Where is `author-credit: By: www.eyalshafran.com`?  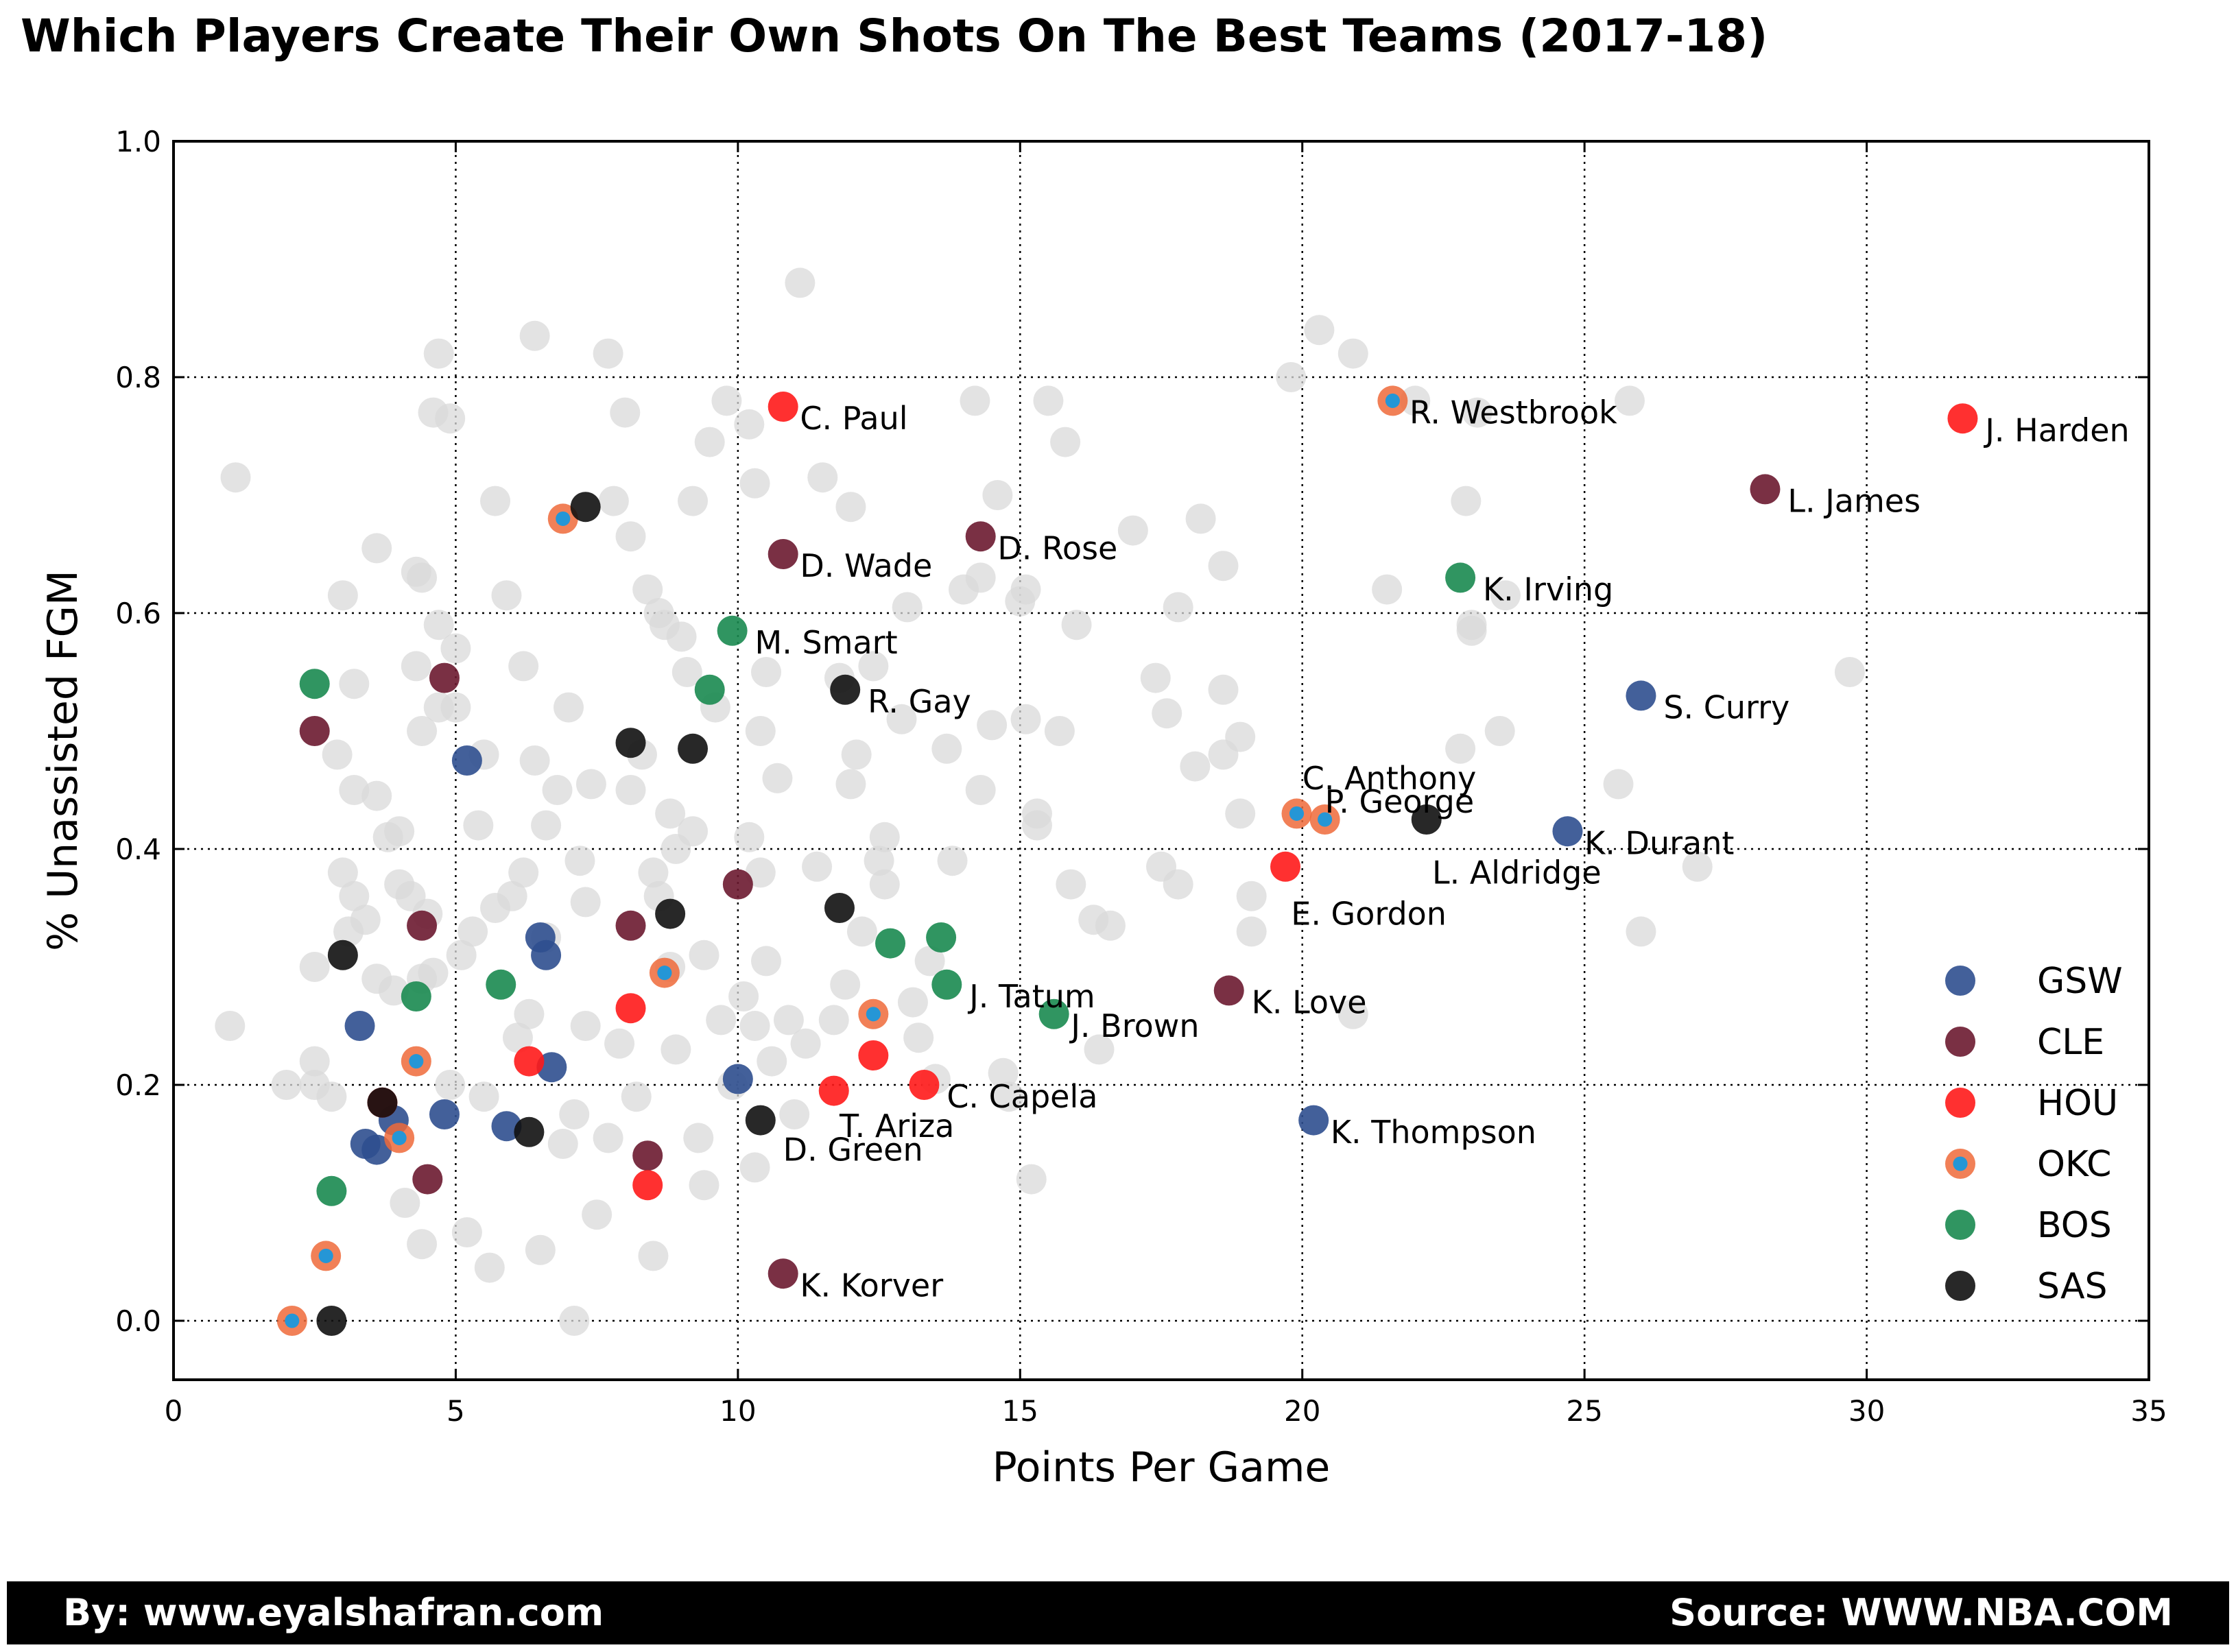
author-credit: By: www.eyalshafran.com is located at coordinates (333, 1612).